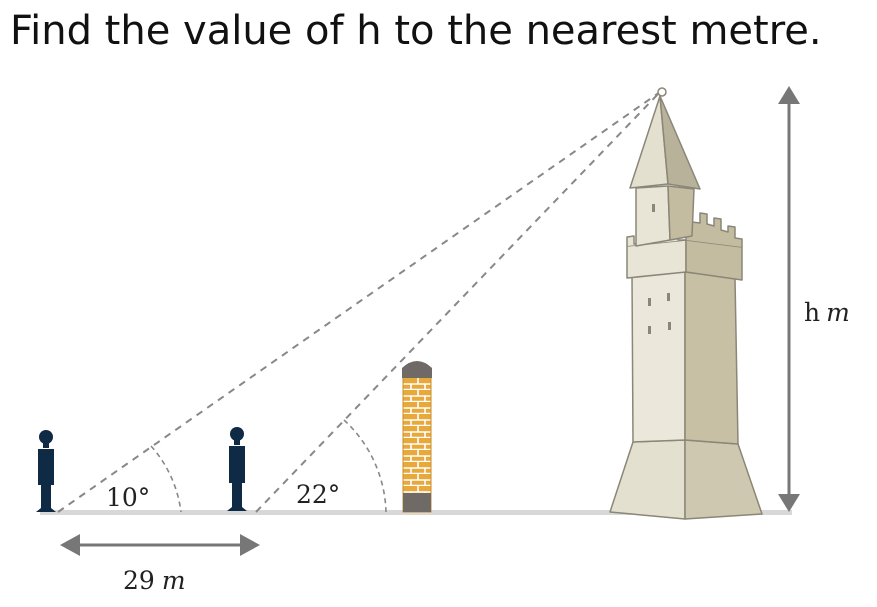 The height and width of the screenshot is (607, 877). What do you see at coordinates (686, 303) in the screenshot?
I see `tower-icon` at bounding box center [686, 303].